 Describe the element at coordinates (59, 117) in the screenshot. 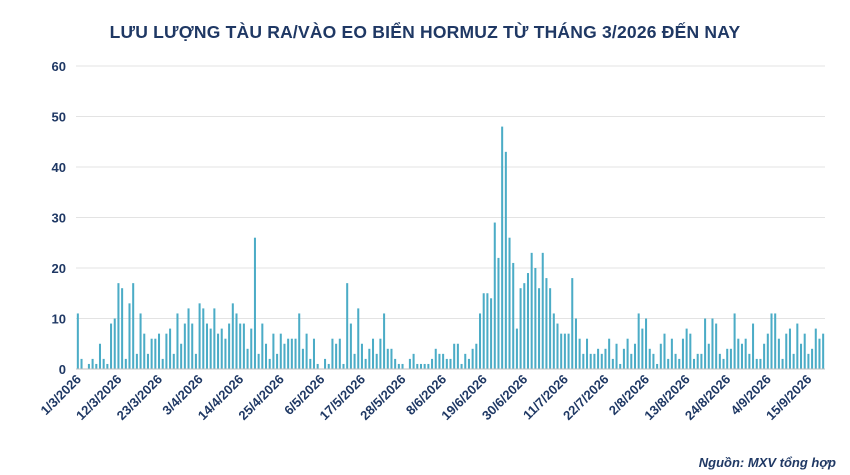

I see `y-tick-label: 50` at that location.